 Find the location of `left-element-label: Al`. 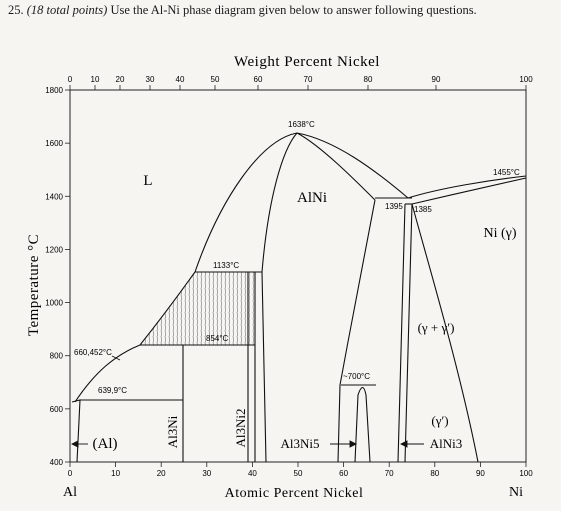

left-element-label: Al is located at coordinates (70, 492).